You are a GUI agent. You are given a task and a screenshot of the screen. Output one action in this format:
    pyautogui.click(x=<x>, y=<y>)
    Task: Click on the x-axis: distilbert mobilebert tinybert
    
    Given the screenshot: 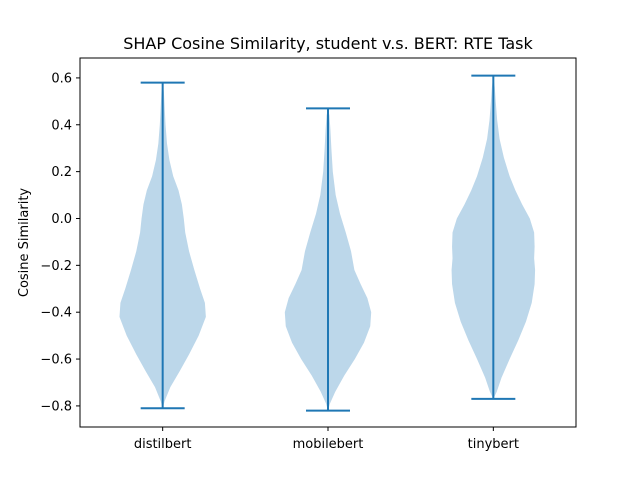 What is the action you would take?
    pyautogui.click(x=326, y=439)
    